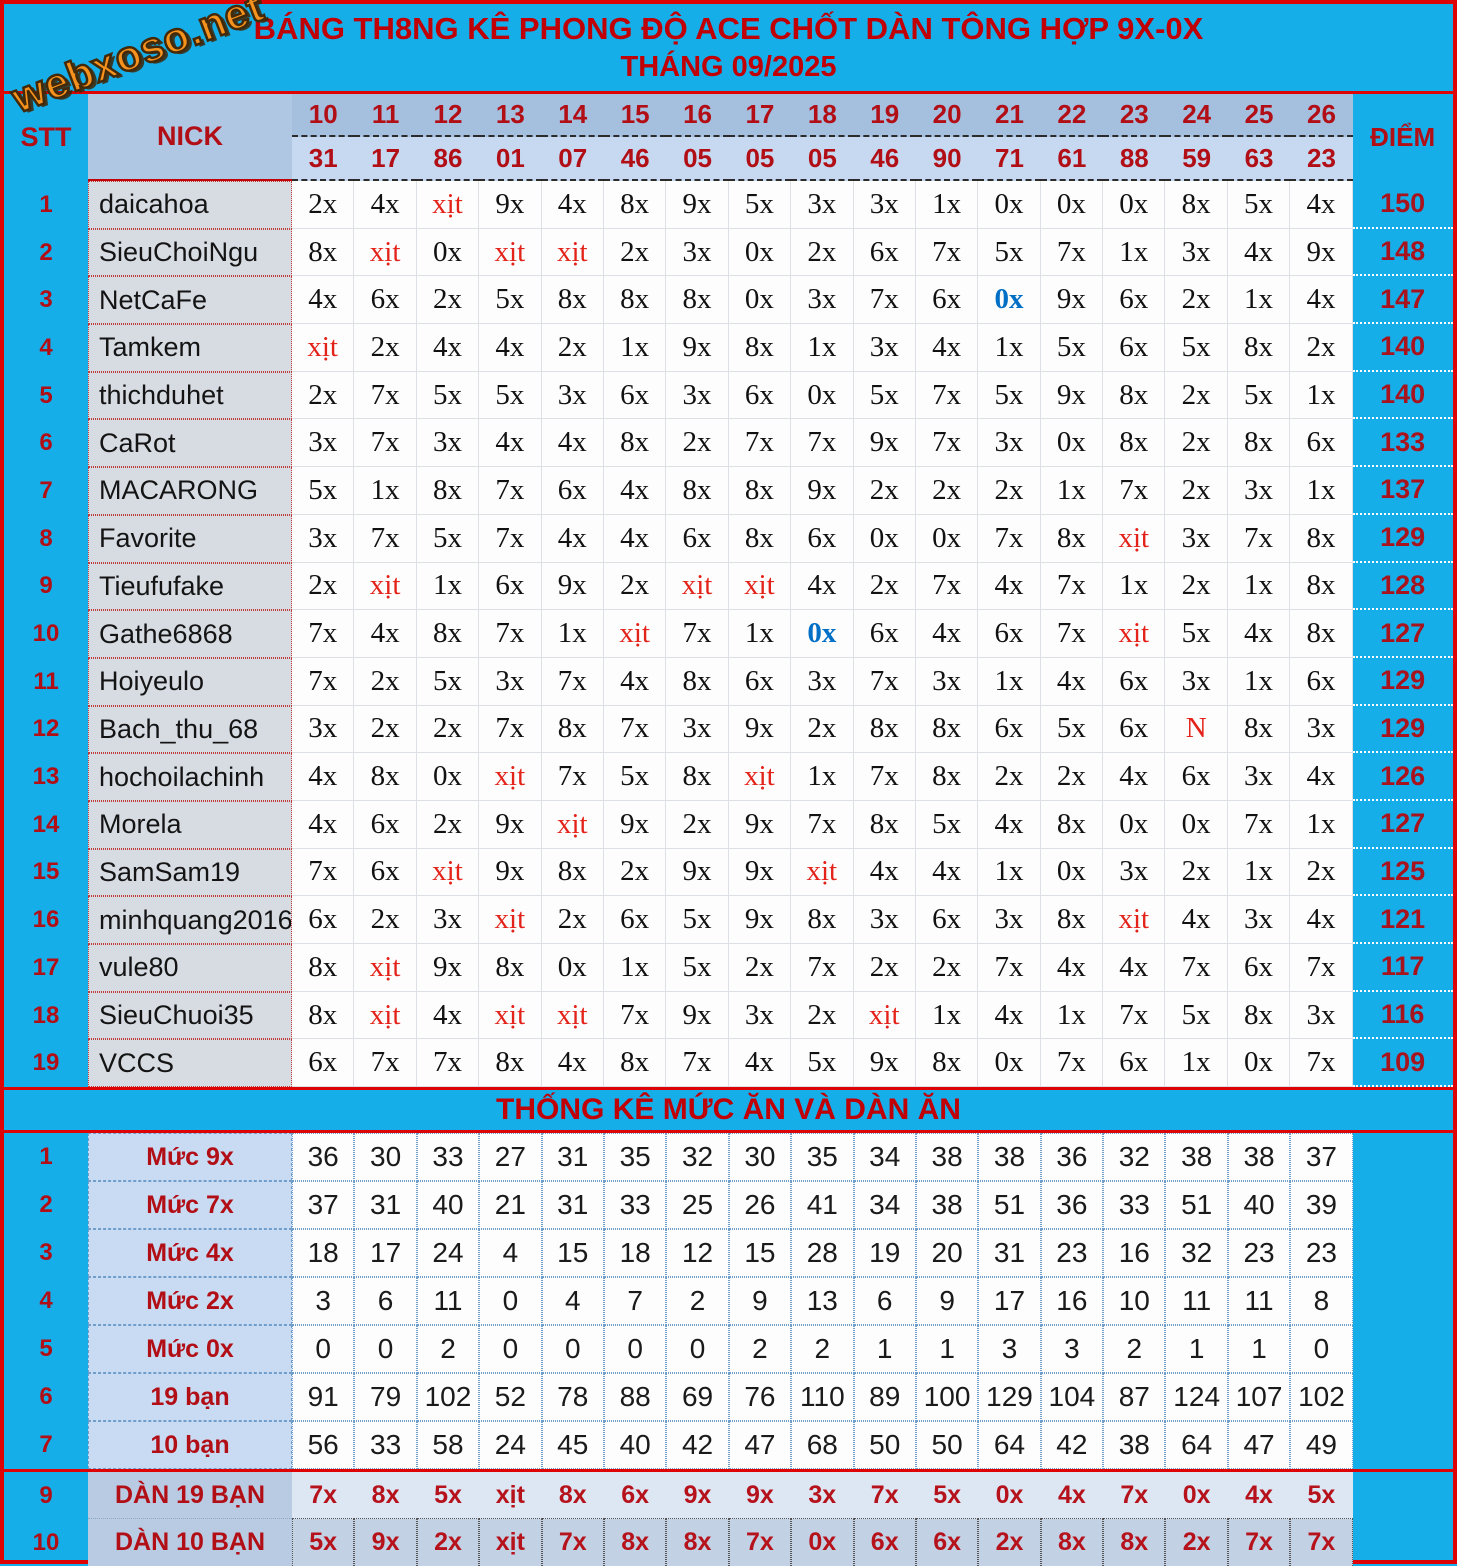 This screenshot has height=1566, width=1457. Describe the element at coordinates (190, 1205) in the screenshot. I see `stats-label: Mức 7x` at that location.